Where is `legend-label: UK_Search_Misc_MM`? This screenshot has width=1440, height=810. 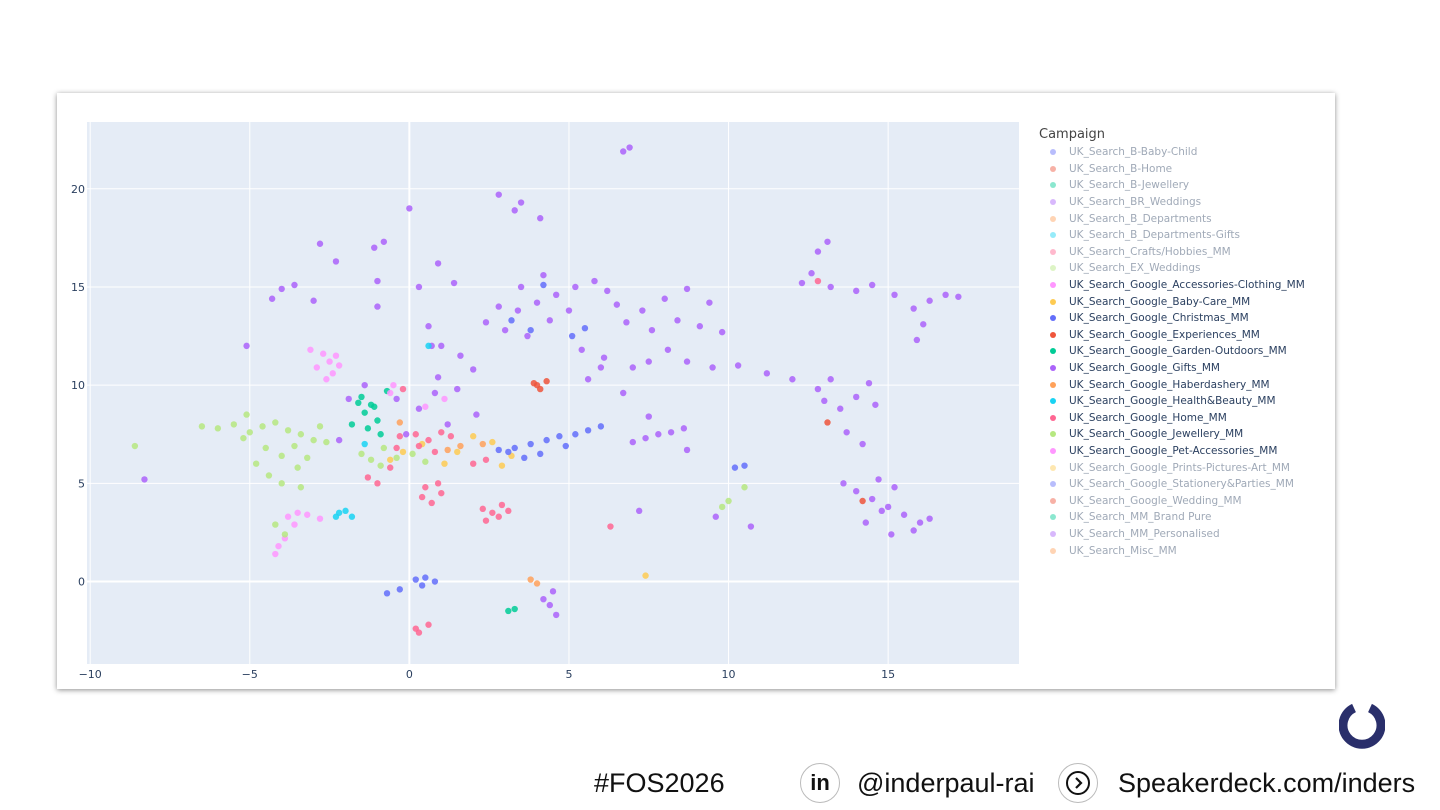 legend-label: UK_Search_Misc_MM is located at coordinates (1123, 550).